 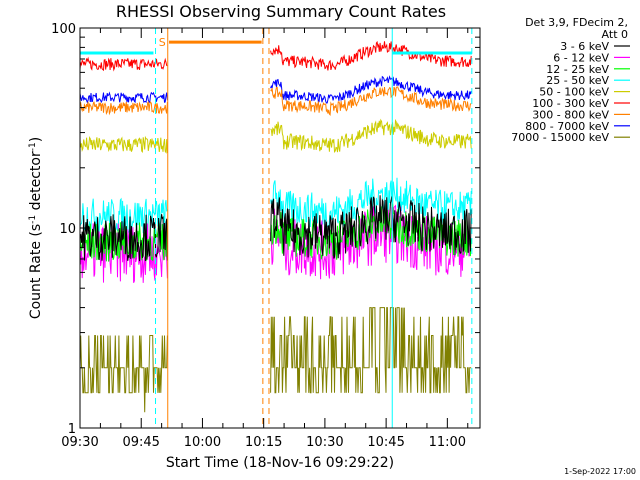 What do you see at coordinates (577, 69) in the screenshot?
I see `legend-label: 12 - 25 keV` at bounding box center [577, 69].